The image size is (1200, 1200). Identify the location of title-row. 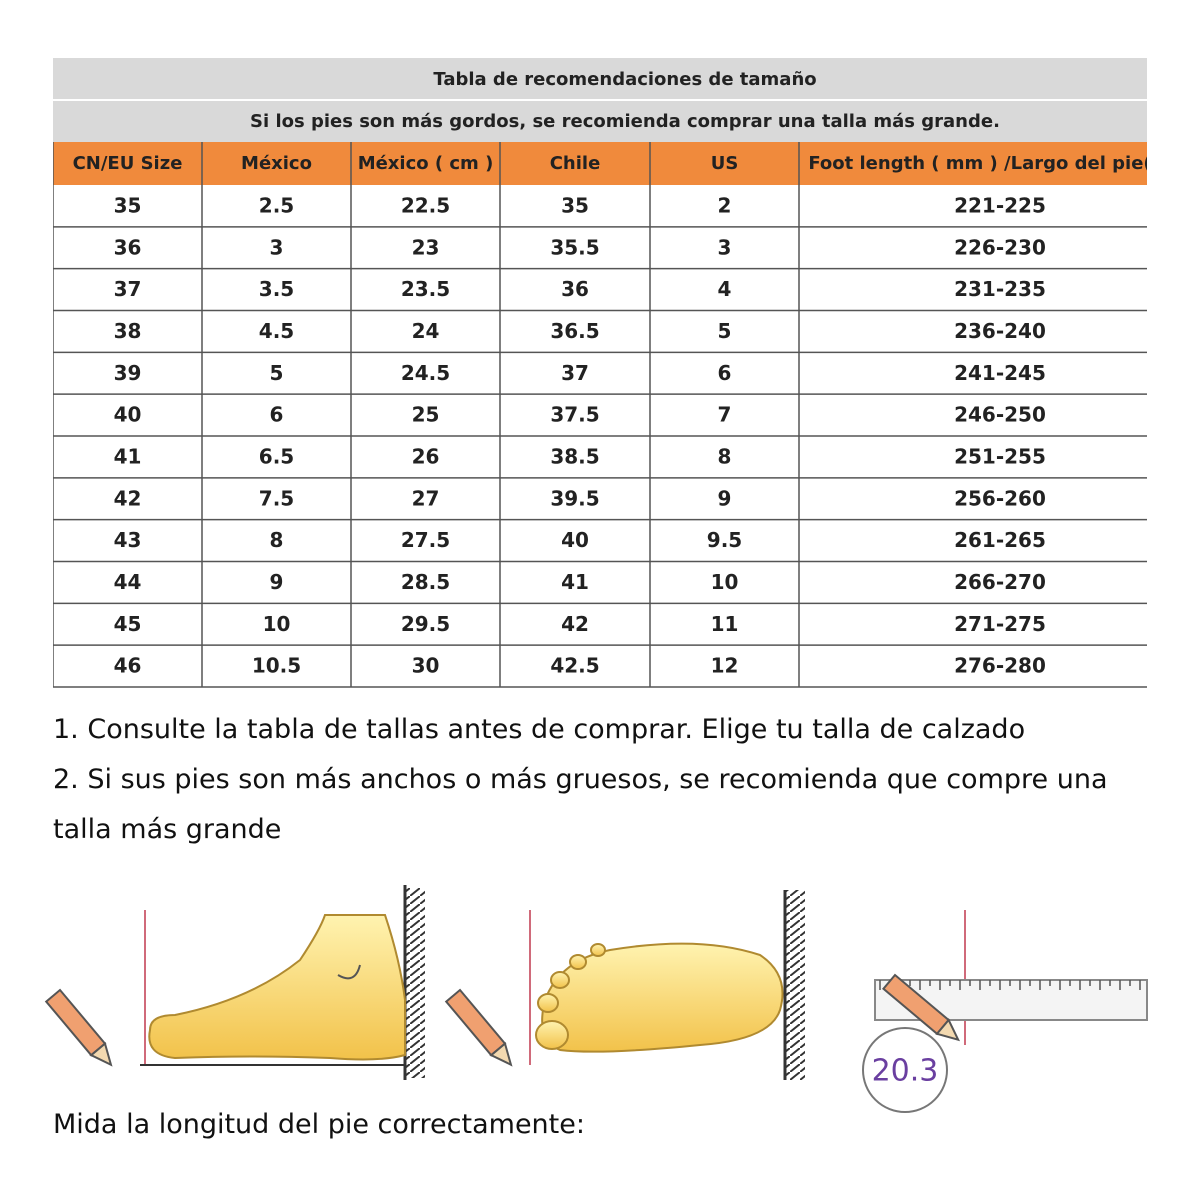
(600, 79).